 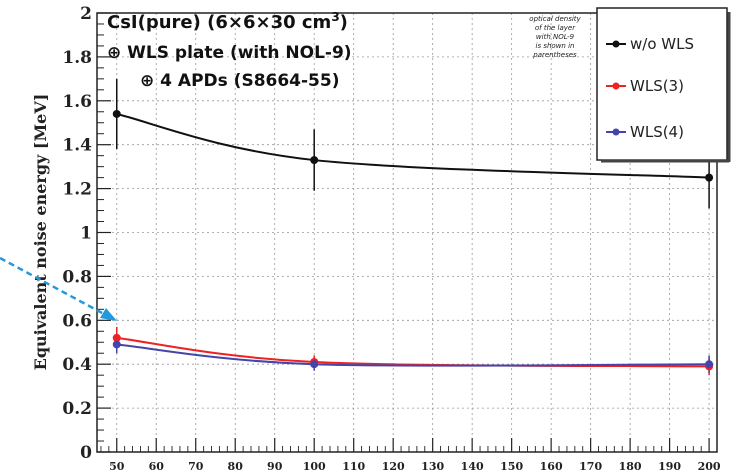 I want to click on y-tick-label: 0.4, so click(x=77, y=365).